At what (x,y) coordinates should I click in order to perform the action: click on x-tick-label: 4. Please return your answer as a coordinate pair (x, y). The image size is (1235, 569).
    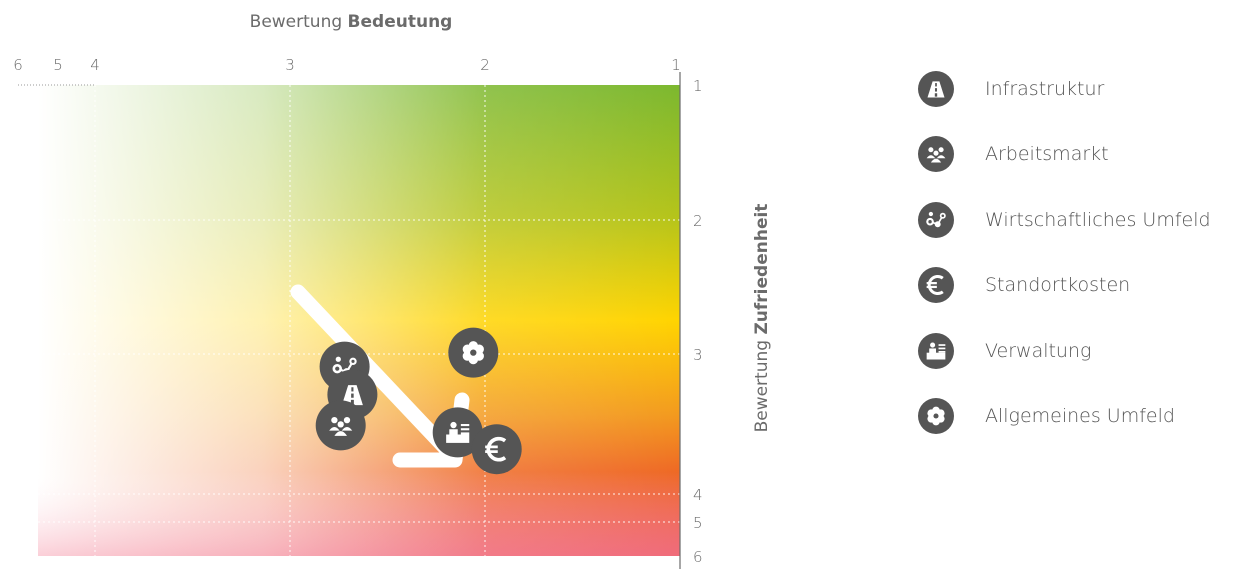
    Looking at the image, I should click on (95, 65).